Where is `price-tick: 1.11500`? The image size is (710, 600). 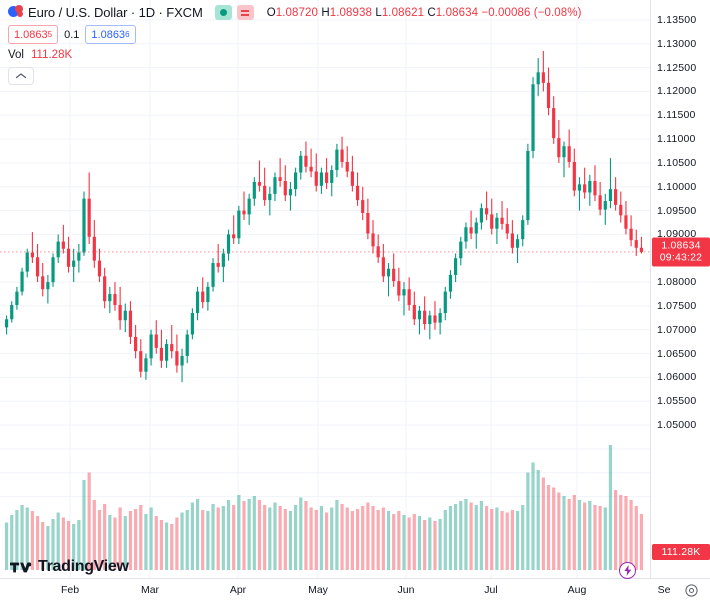
price-tick: 1.11500 is located at coordinates (676, 115).